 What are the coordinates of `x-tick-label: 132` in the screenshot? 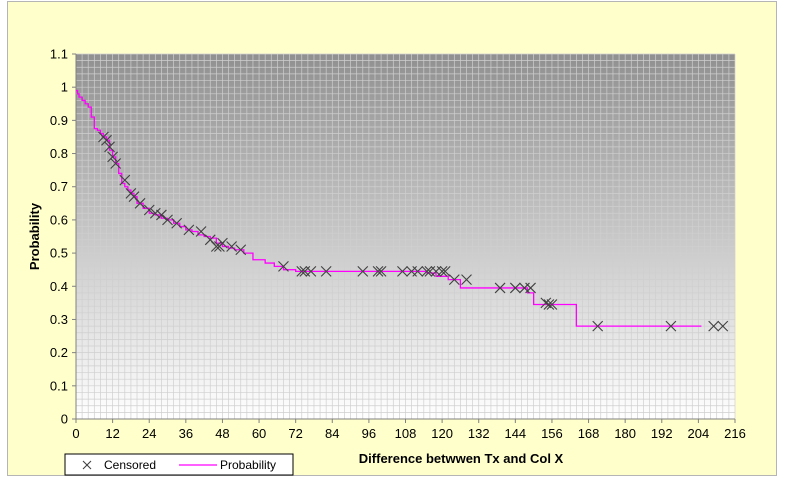 It's located at (479, 433).